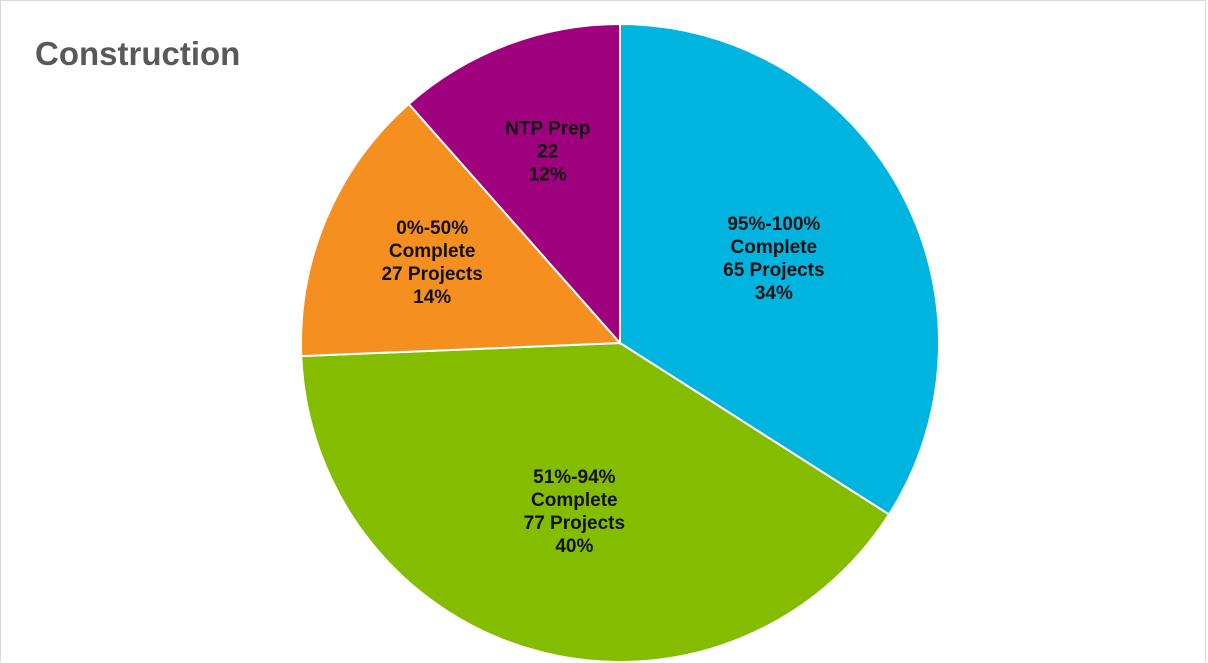 The width and height of the screenshot is (1208, 663). Describe the element at coordinates (547, 175) in the screenshot. I see `percent-label: 12%` at that location.